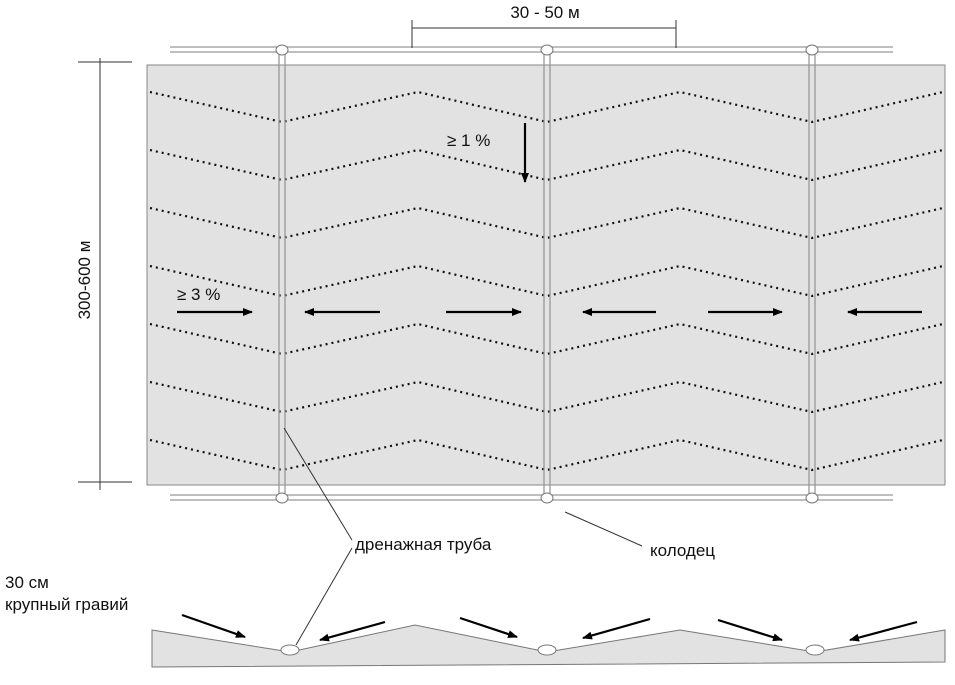 This screenshot has width=955, height=685. Describe the element at coordinates (544, 34) in the screenshot. I see `width-dimension` at that location.